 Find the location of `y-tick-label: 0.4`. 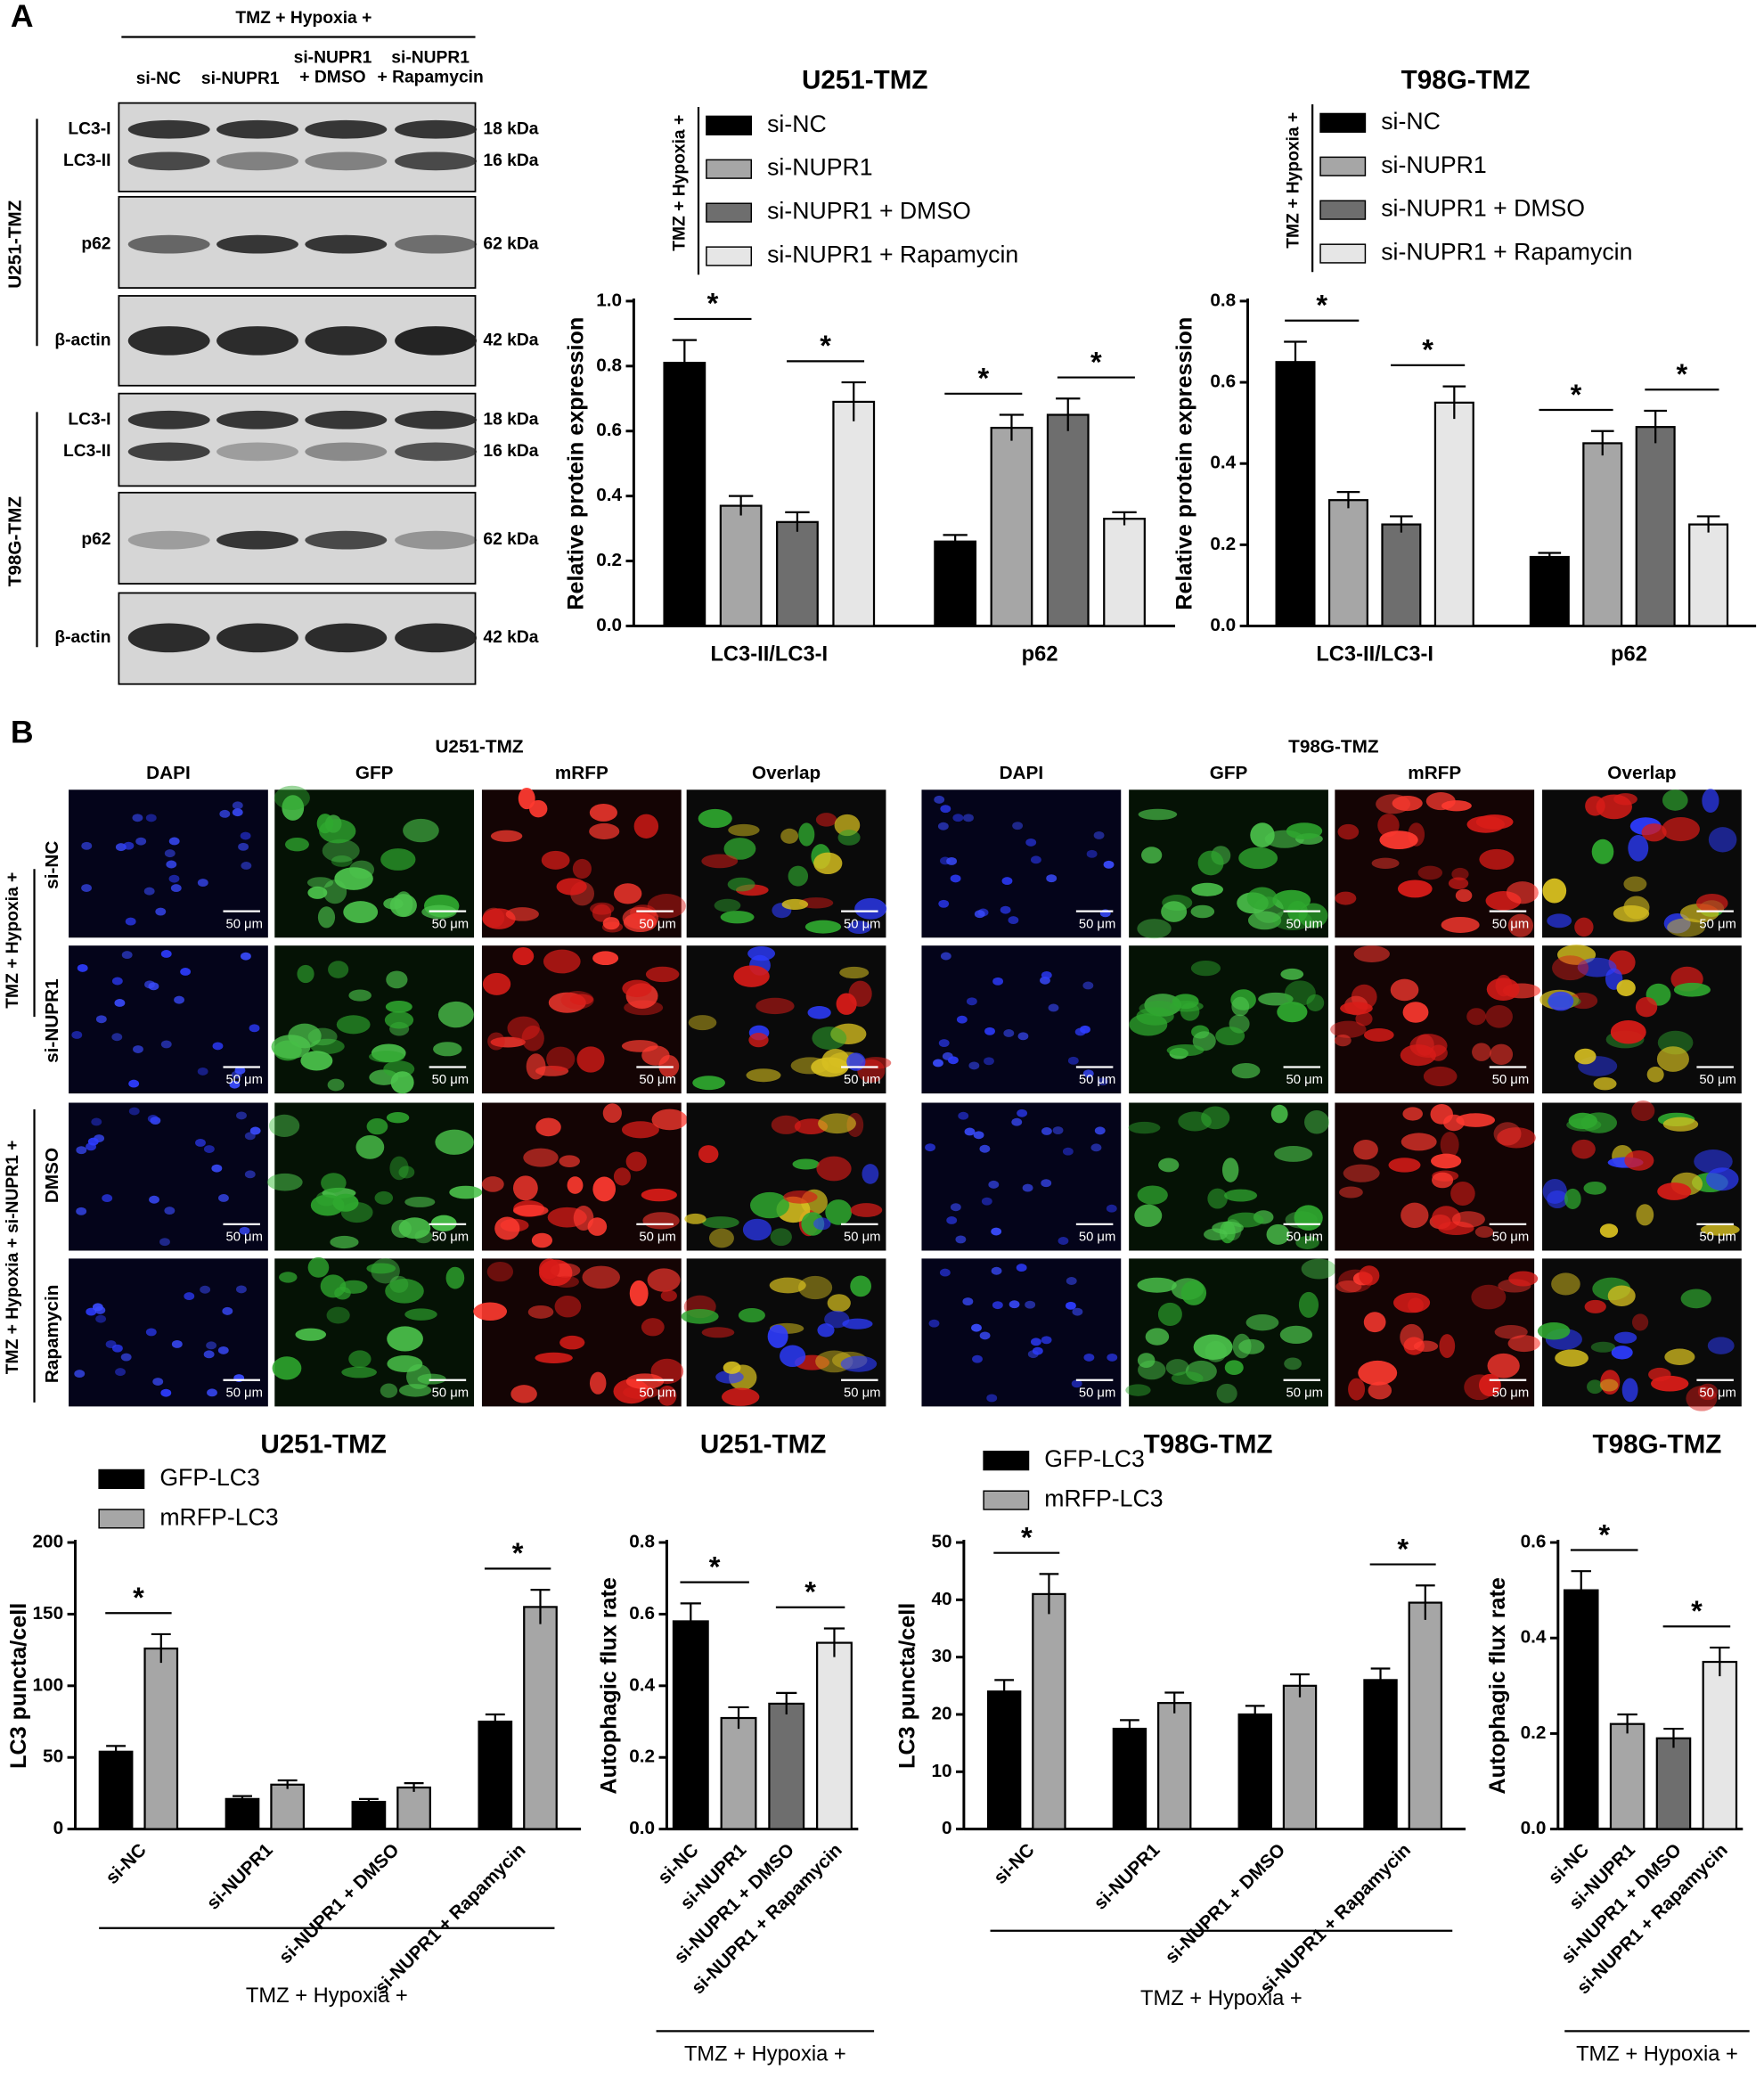

y-tick-label: 0.4 is located at coordinates (1534, 1638).